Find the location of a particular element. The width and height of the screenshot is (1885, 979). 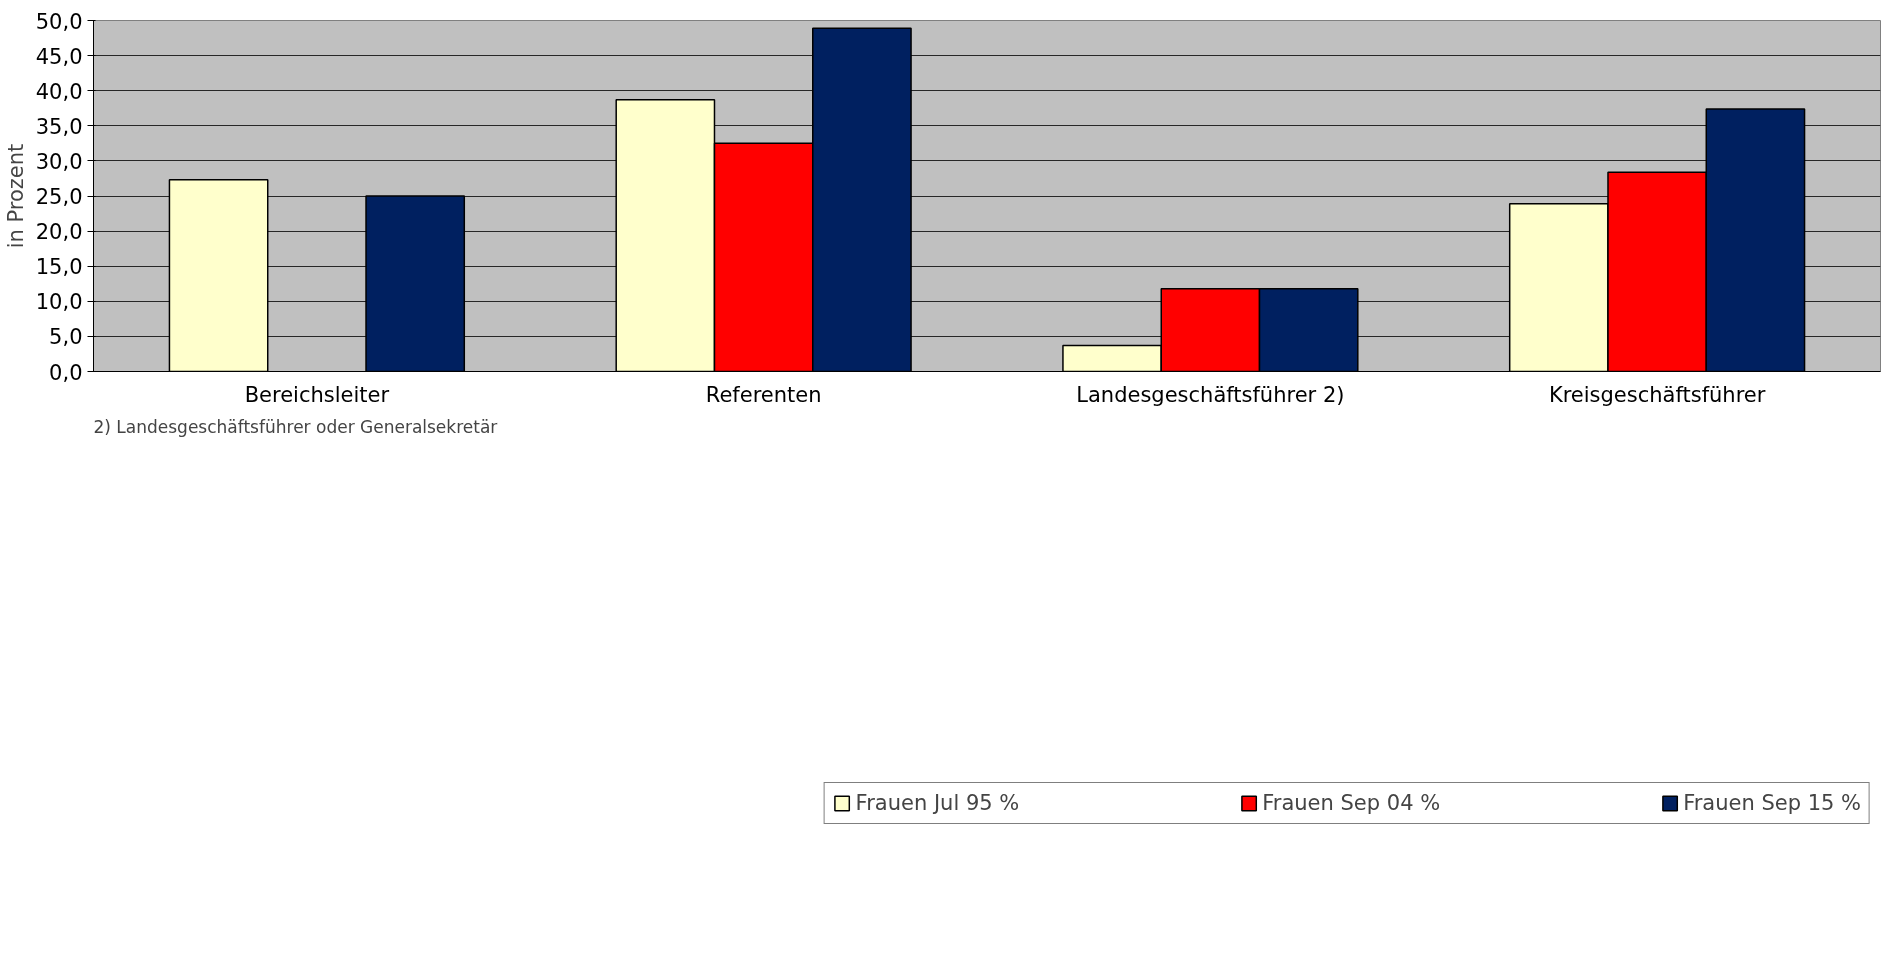

y-tick-label: 20,0 is located at coordinates (59, 232).